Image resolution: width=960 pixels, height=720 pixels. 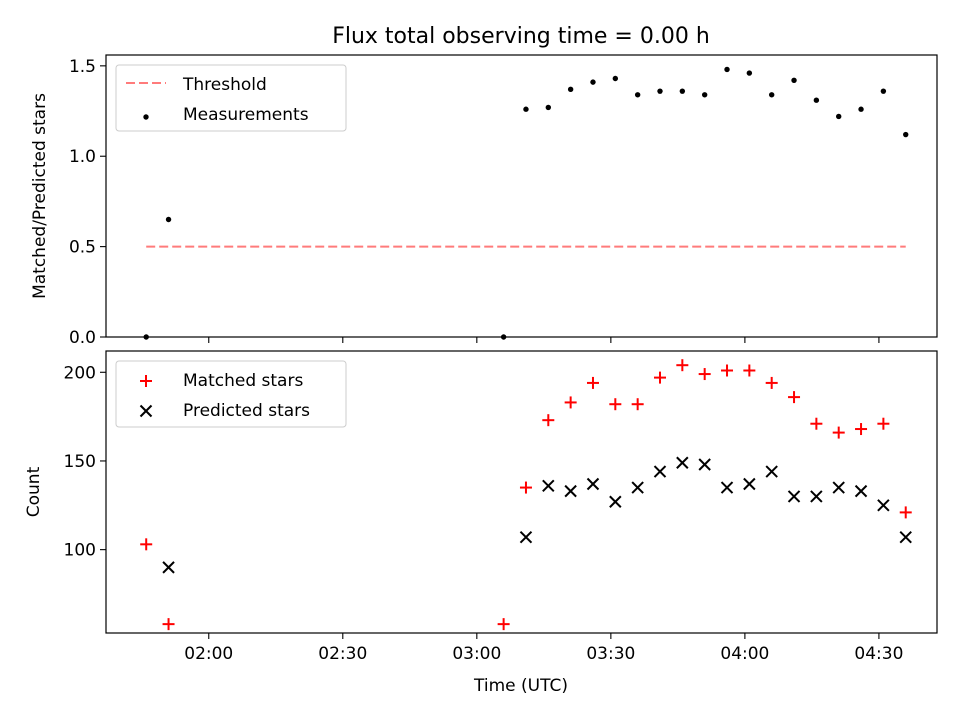 What do you see at coordinates (342, 654) in the screenshot?
I see `x-tick-label: 02:30` at bounding box center [342, 654].